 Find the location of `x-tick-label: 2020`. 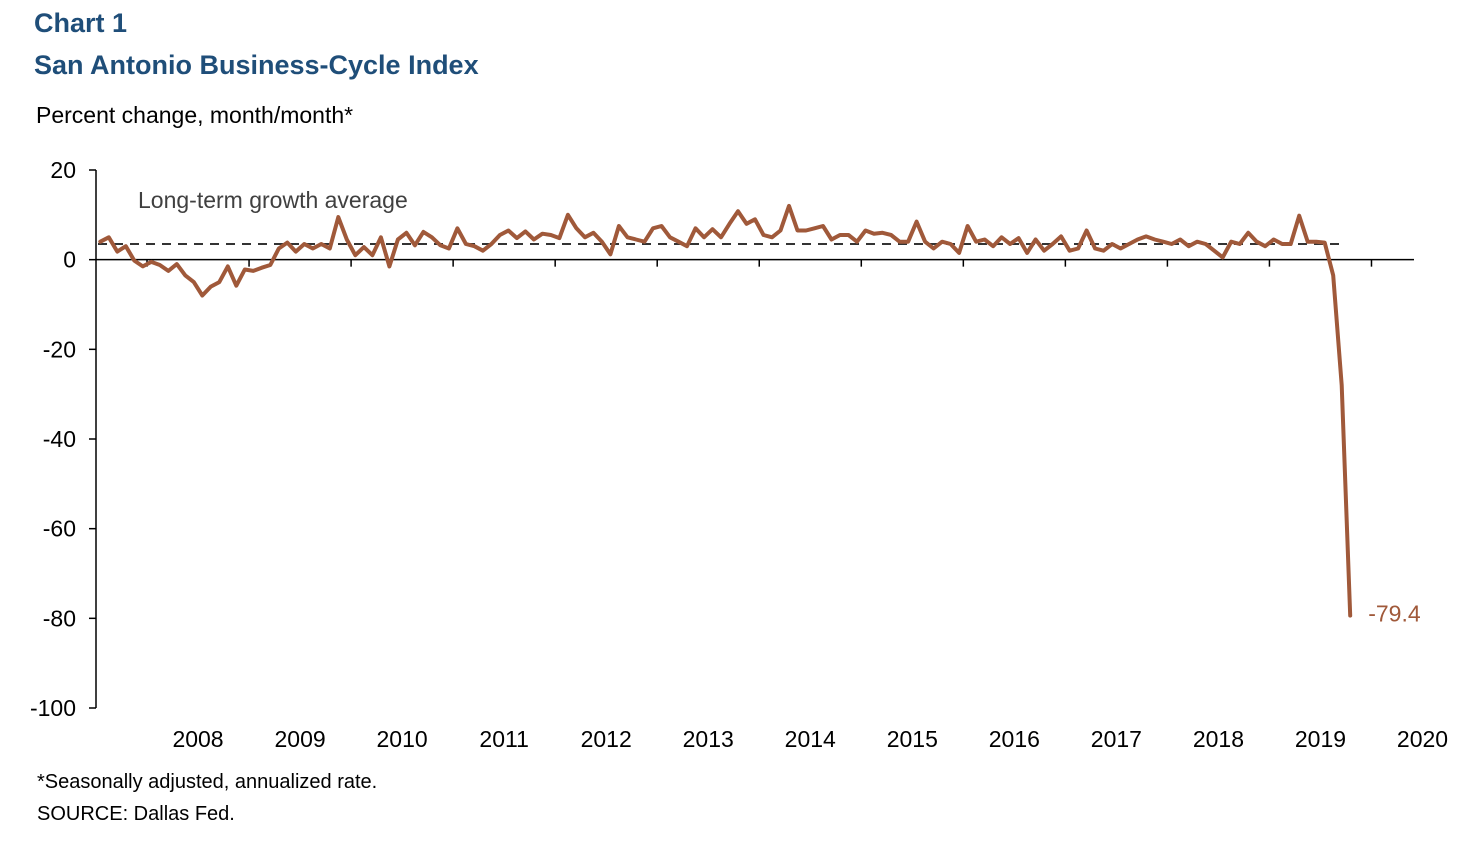

x-tick-label: 2020 is located at coordinates (1422, 739).